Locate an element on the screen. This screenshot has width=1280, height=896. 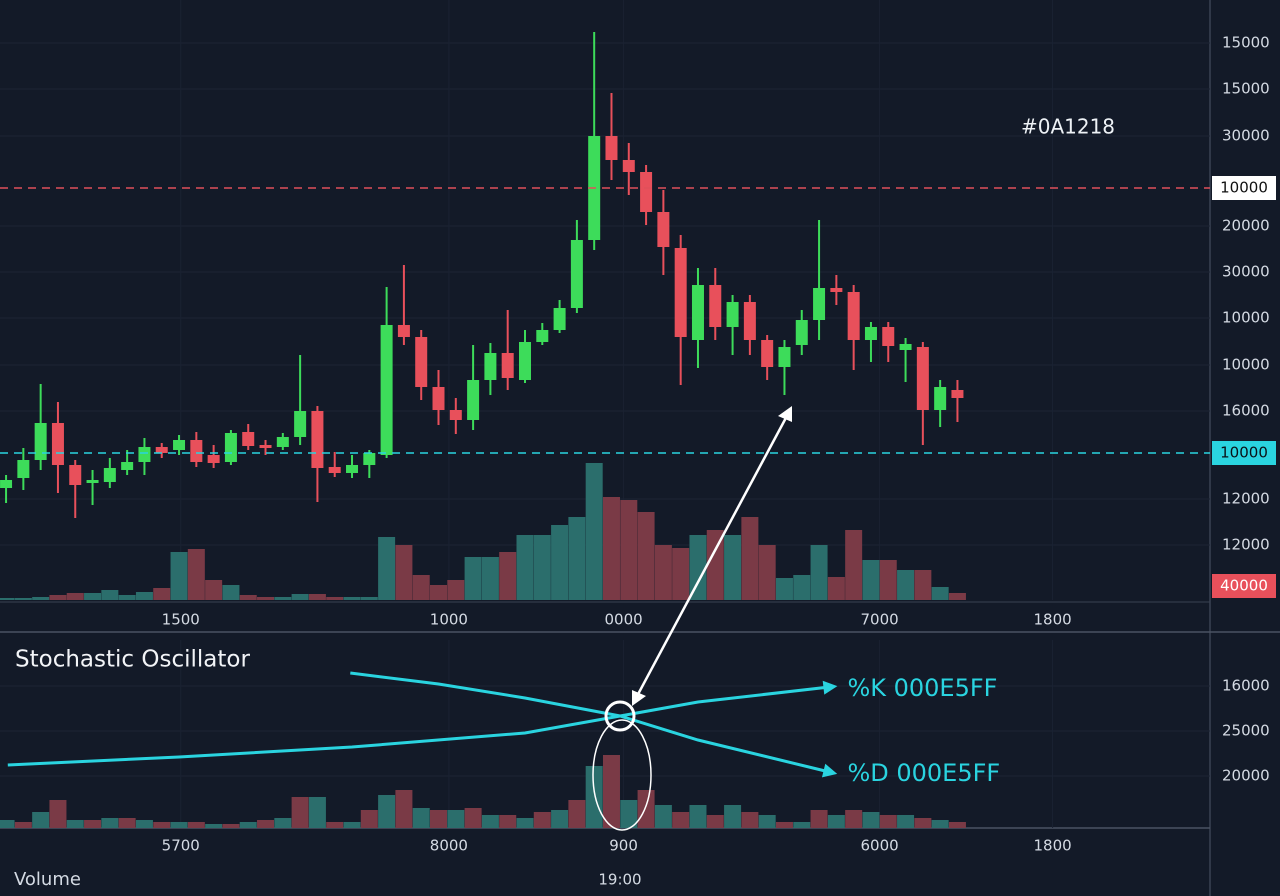
footer-label: Volume is located at coordinates (47, 879).